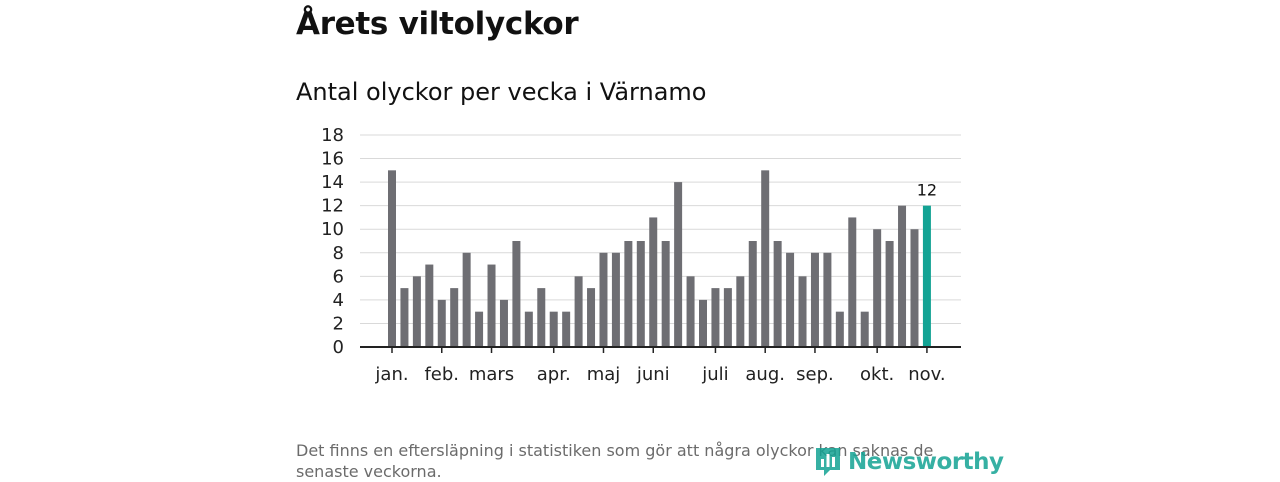 Image resolution: width=1280 pixels, height=482 pixels. I want to click on y-tick-label: 0, so click(338, 347).